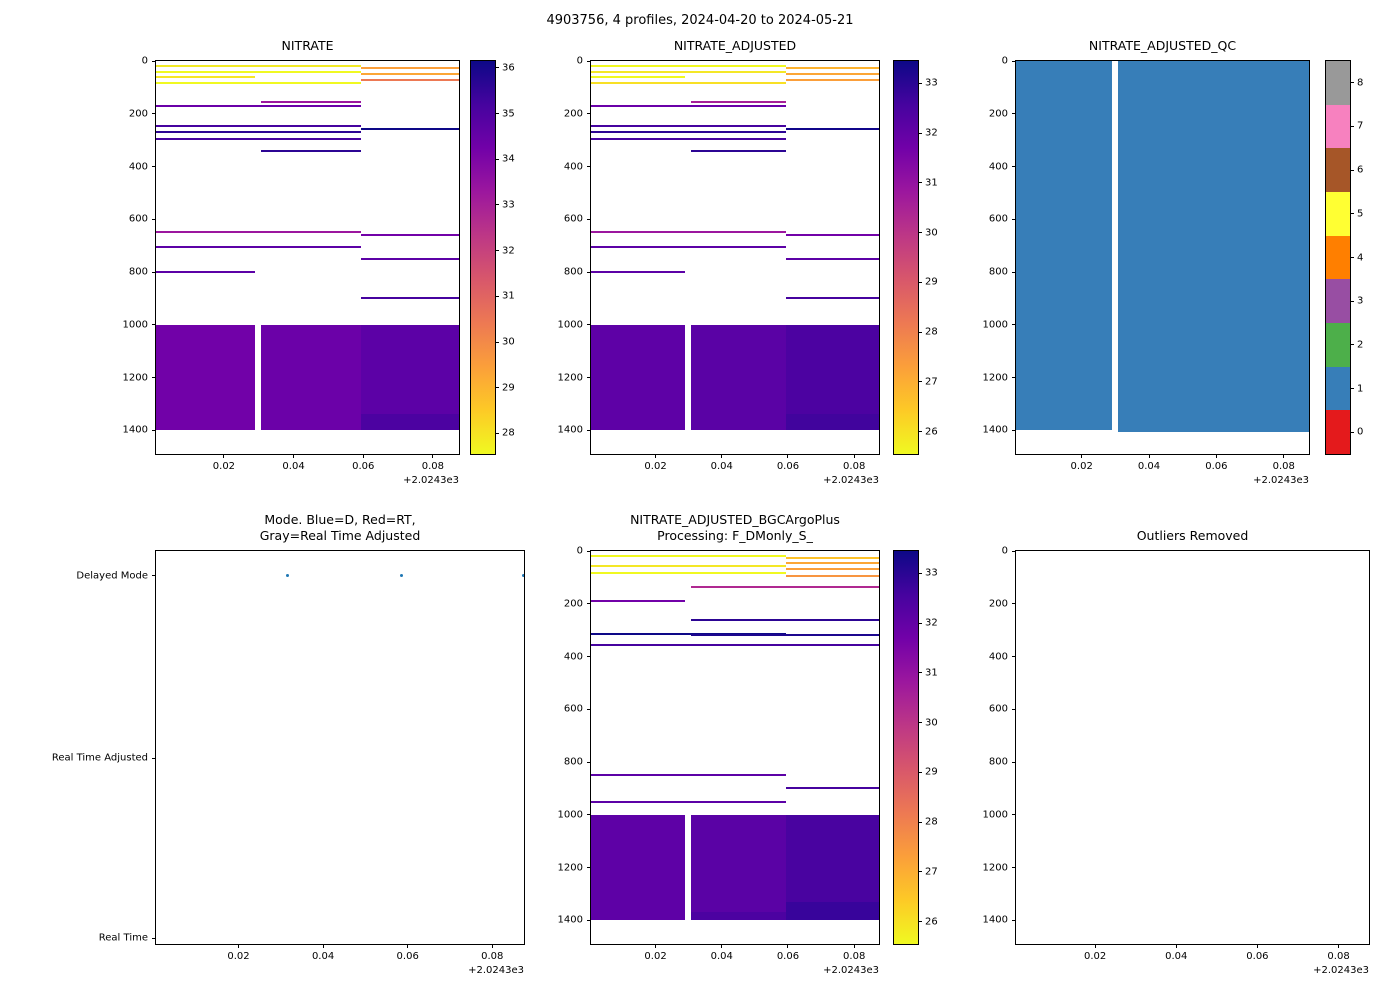 This screenshot has width=1400, height=1000. Describe the element at coordinates (931, 822) in the screenshot. I see `colorbar-tick-label: 28` at that location.